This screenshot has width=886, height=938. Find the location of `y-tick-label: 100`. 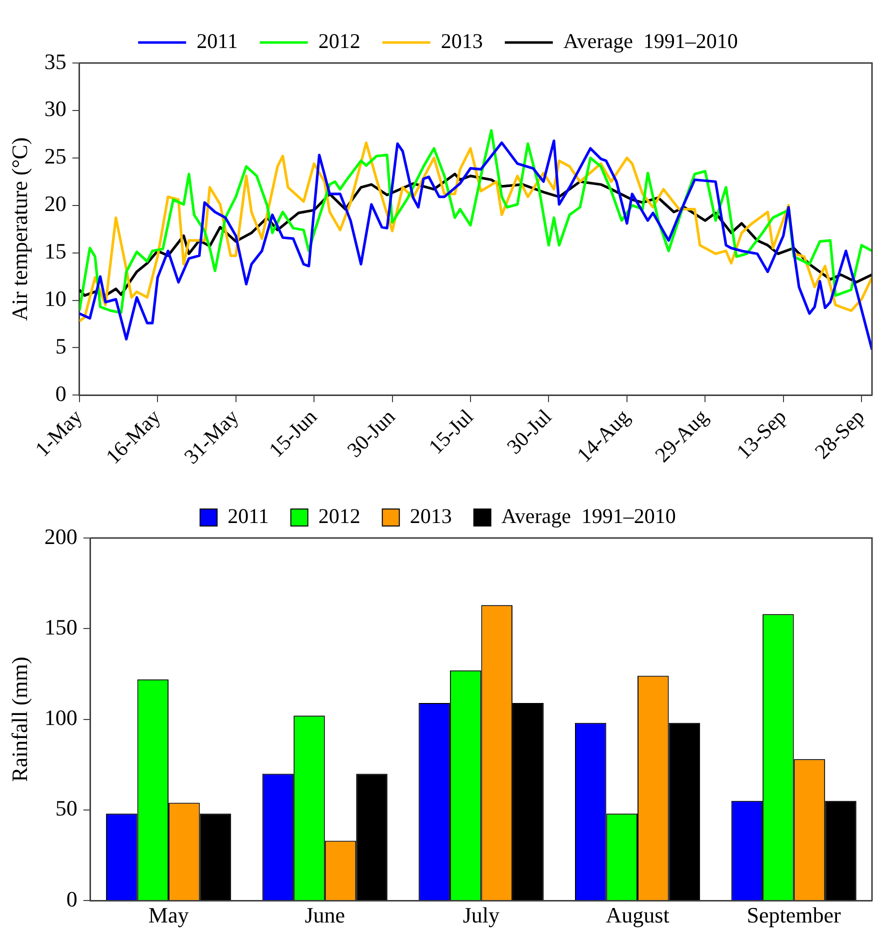

y-tick-label: 100 is located at coordinates (61, 717).